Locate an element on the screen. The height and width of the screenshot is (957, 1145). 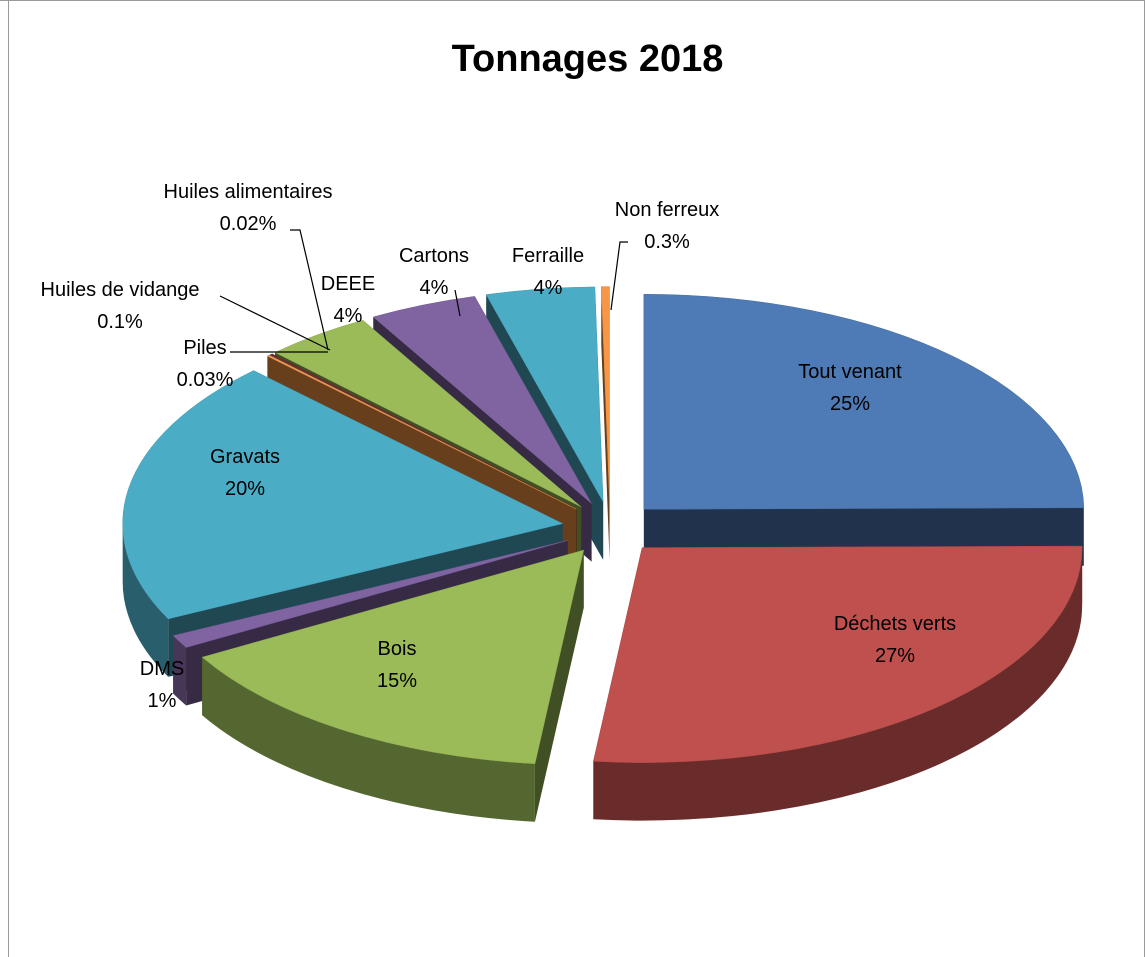
slice-label-piles: Piles is located at coordinates (204, 348).